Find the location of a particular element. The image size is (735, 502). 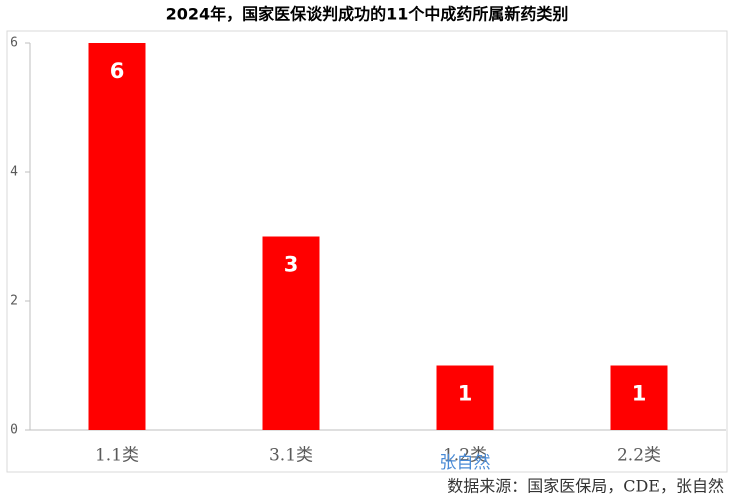

data-label: 3 is located at coordinates (291, 265).